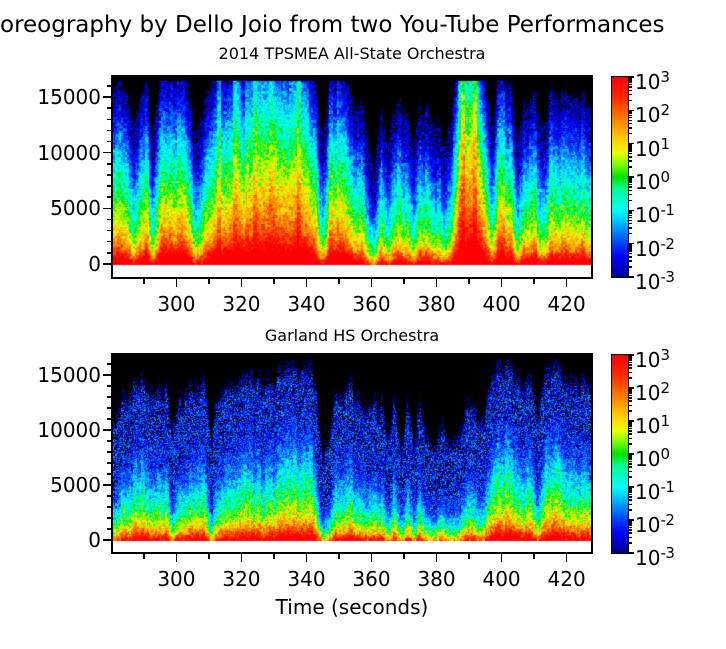 The height and width of the screenshot is (649, 726). I want to click on colorbar-tick-label: 10⁰, so click(652, 181).